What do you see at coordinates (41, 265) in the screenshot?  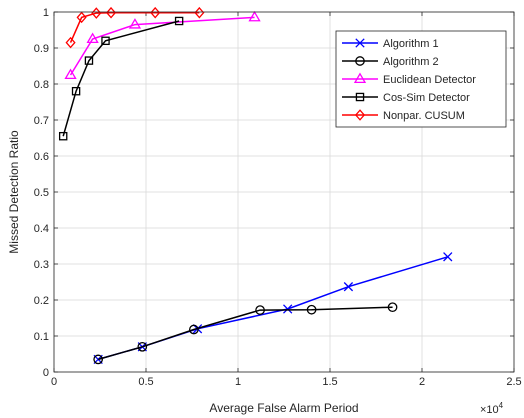 I see `y-tick-label: 0.3` at bounding box center [41, 265].